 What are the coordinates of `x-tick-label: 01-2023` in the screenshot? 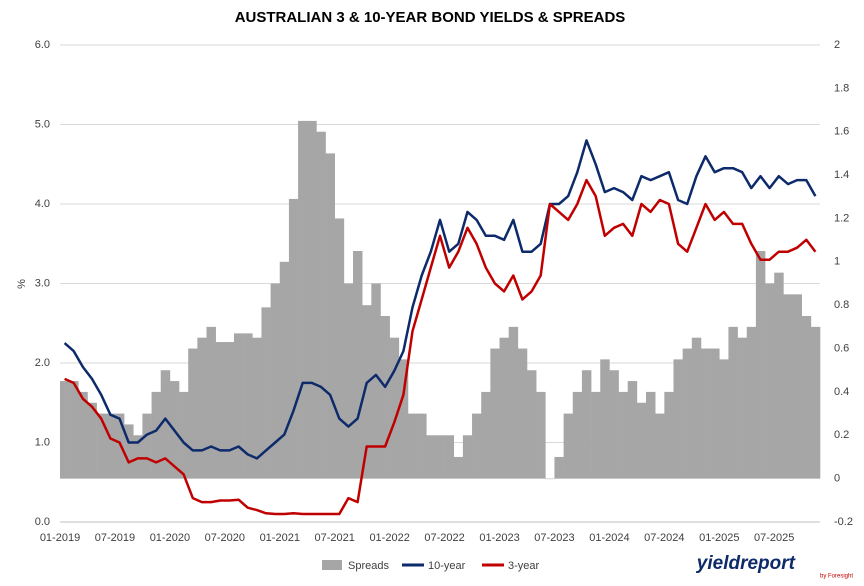 It's located at (499, 538).